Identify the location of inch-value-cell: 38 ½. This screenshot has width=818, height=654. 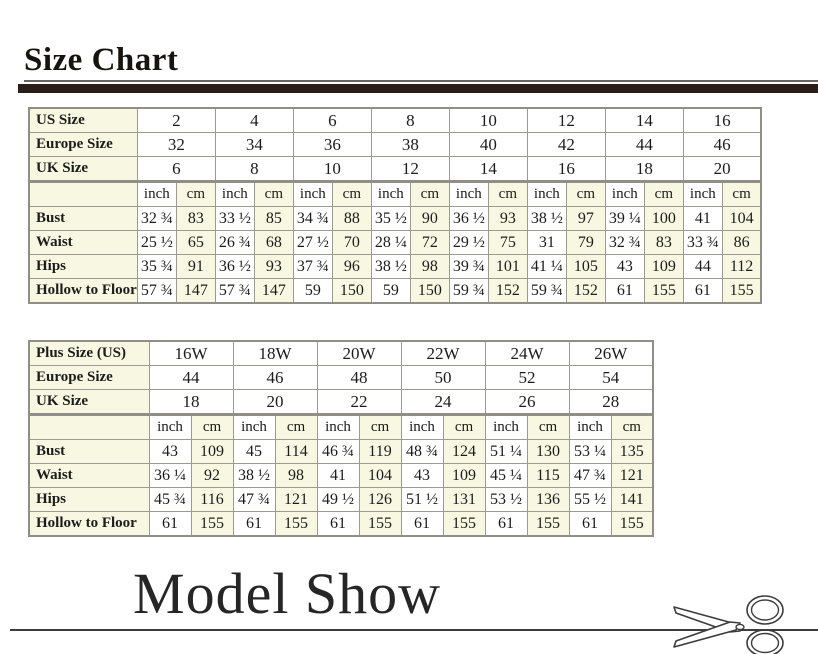
(390, 266).